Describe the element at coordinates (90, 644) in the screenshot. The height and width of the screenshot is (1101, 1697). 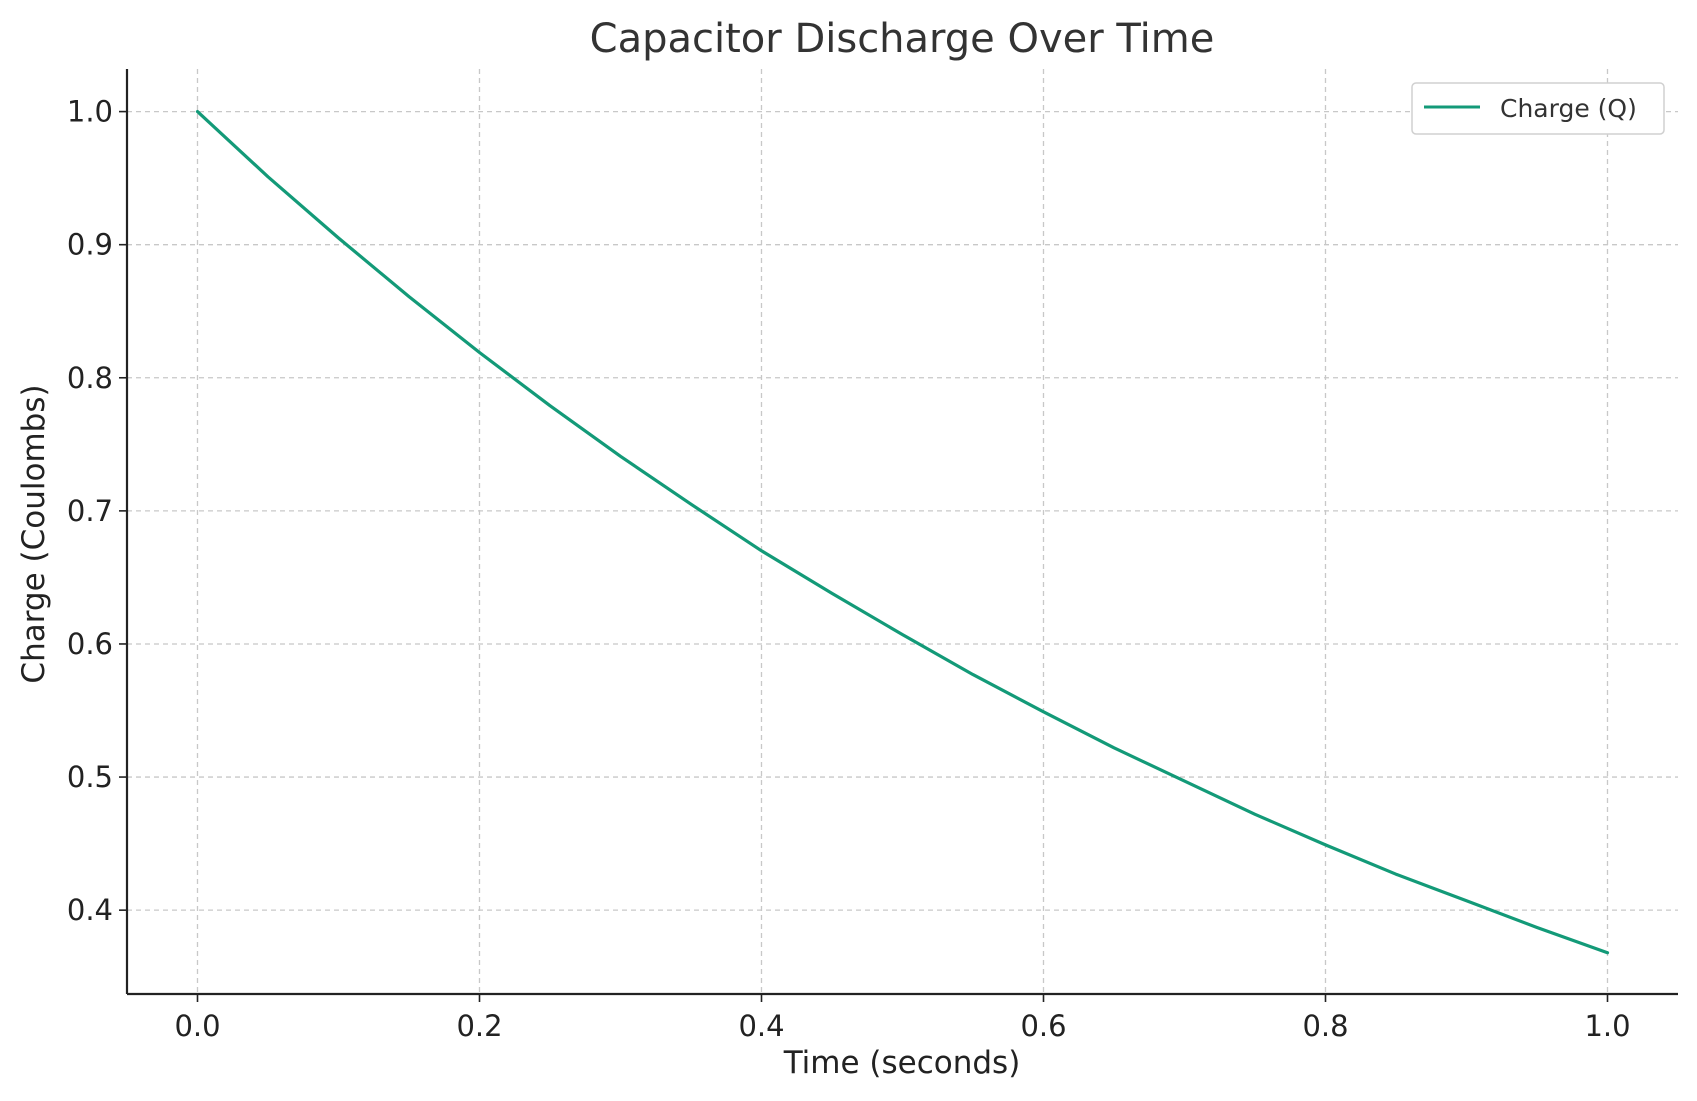
I see `y-tick-label: 0.6` at that location.